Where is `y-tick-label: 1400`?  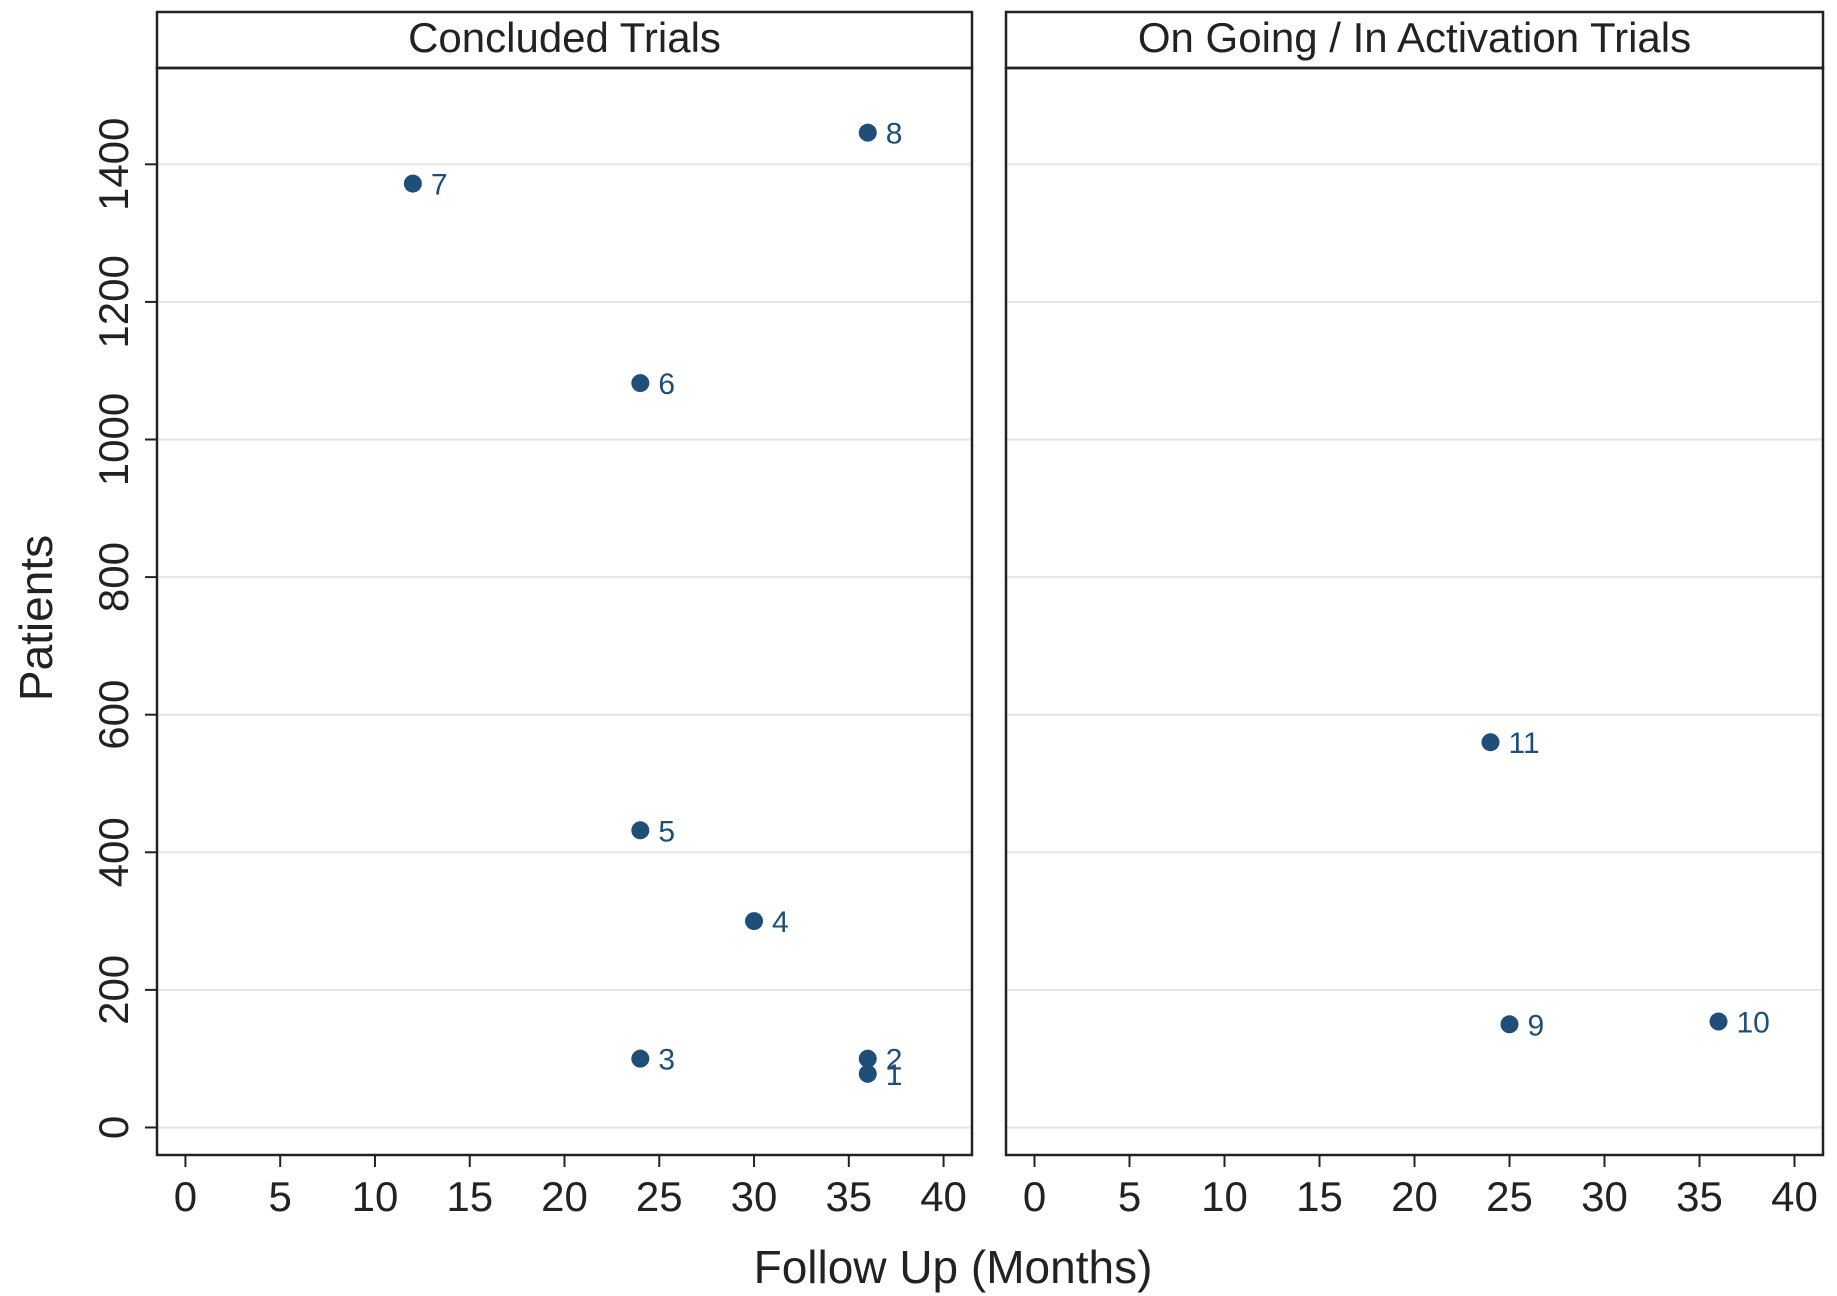
y-tick-label: 1400 is located at coordinates (113, 164).